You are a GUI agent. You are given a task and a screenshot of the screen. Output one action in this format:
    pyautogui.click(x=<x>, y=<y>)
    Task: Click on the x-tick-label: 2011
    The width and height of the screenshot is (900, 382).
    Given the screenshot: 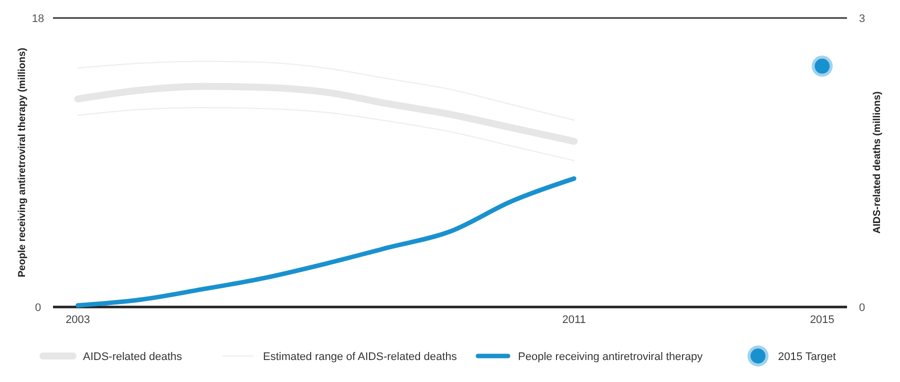 What is the action you would take?
    pyautogui.click(x=574, y=320)
    